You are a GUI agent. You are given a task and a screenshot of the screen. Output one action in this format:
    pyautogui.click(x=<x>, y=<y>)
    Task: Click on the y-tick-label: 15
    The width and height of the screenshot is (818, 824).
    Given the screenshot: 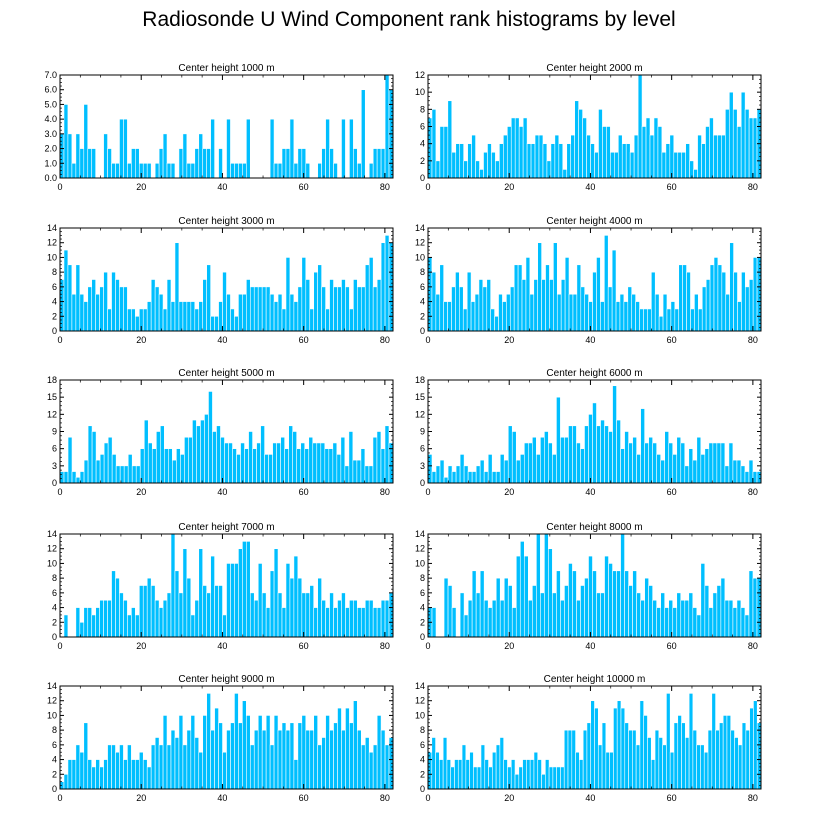 What is the action you would take?
    pyautogui.click(x=52, y=397)
    